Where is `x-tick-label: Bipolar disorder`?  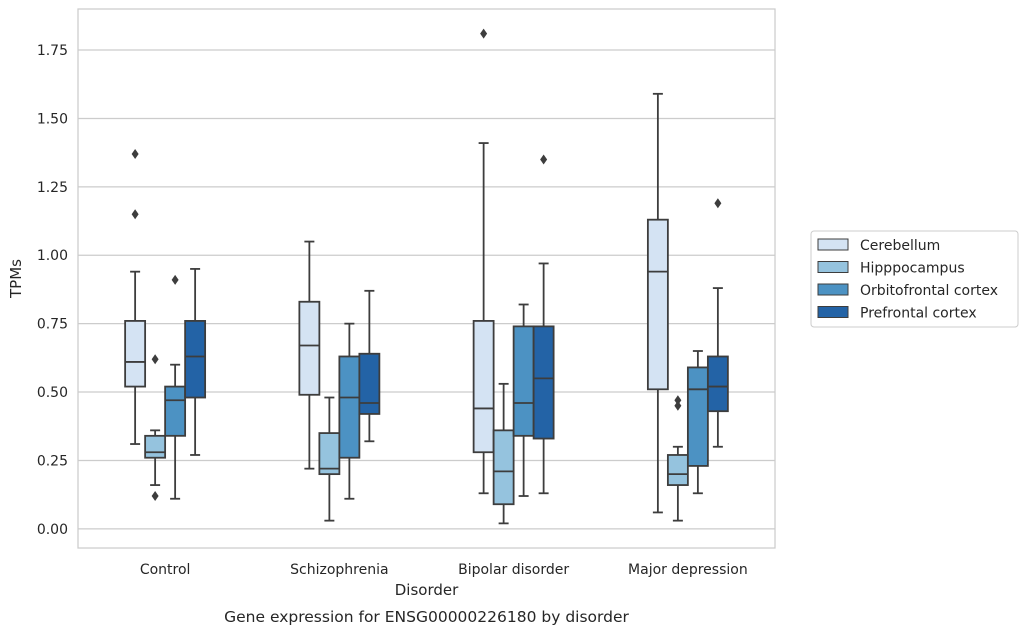
x-tick-label: Bipolar disorder is located at coordinates (513, 570).